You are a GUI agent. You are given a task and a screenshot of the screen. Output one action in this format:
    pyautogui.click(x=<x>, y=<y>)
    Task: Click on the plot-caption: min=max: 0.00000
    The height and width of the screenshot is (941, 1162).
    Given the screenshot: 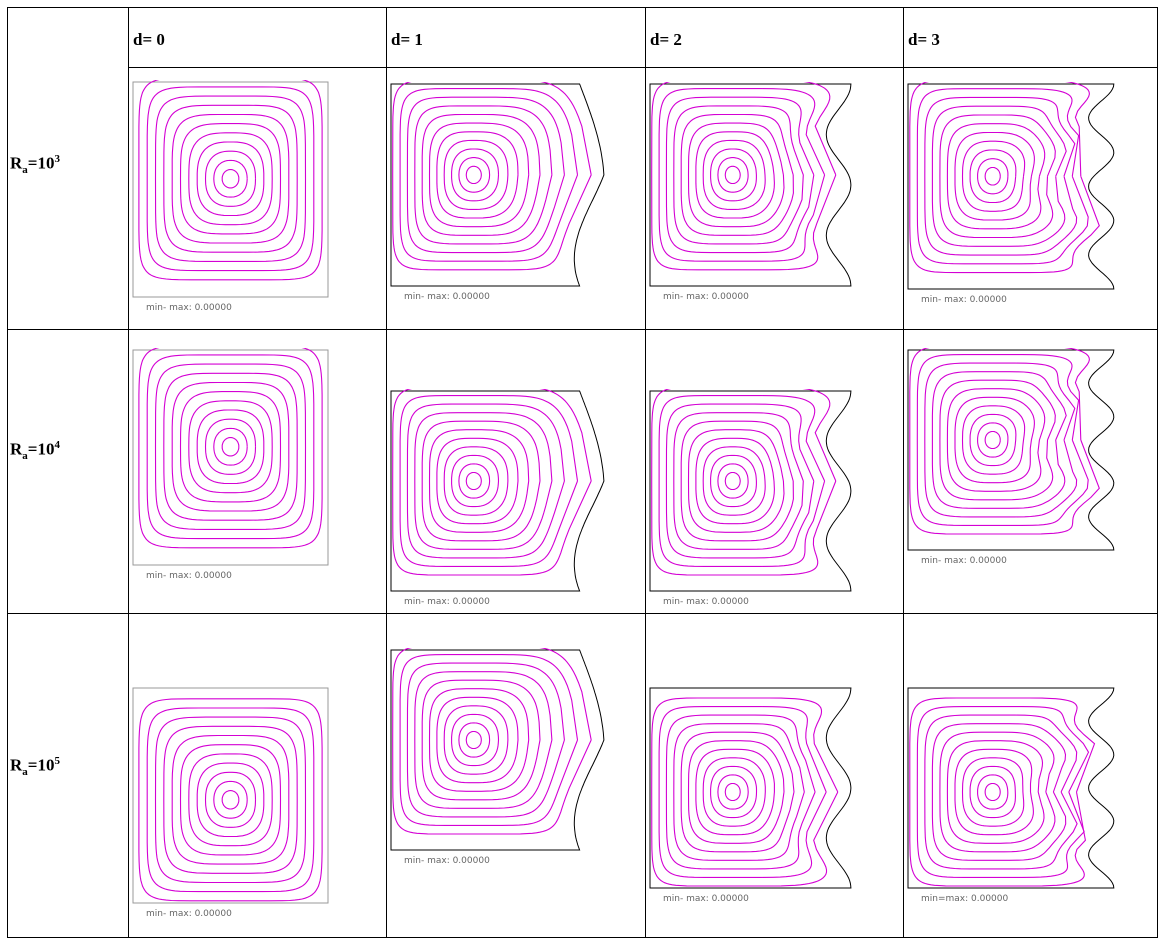 What is the action you would take?
    pyautogui.click(x=965, y=899)
    